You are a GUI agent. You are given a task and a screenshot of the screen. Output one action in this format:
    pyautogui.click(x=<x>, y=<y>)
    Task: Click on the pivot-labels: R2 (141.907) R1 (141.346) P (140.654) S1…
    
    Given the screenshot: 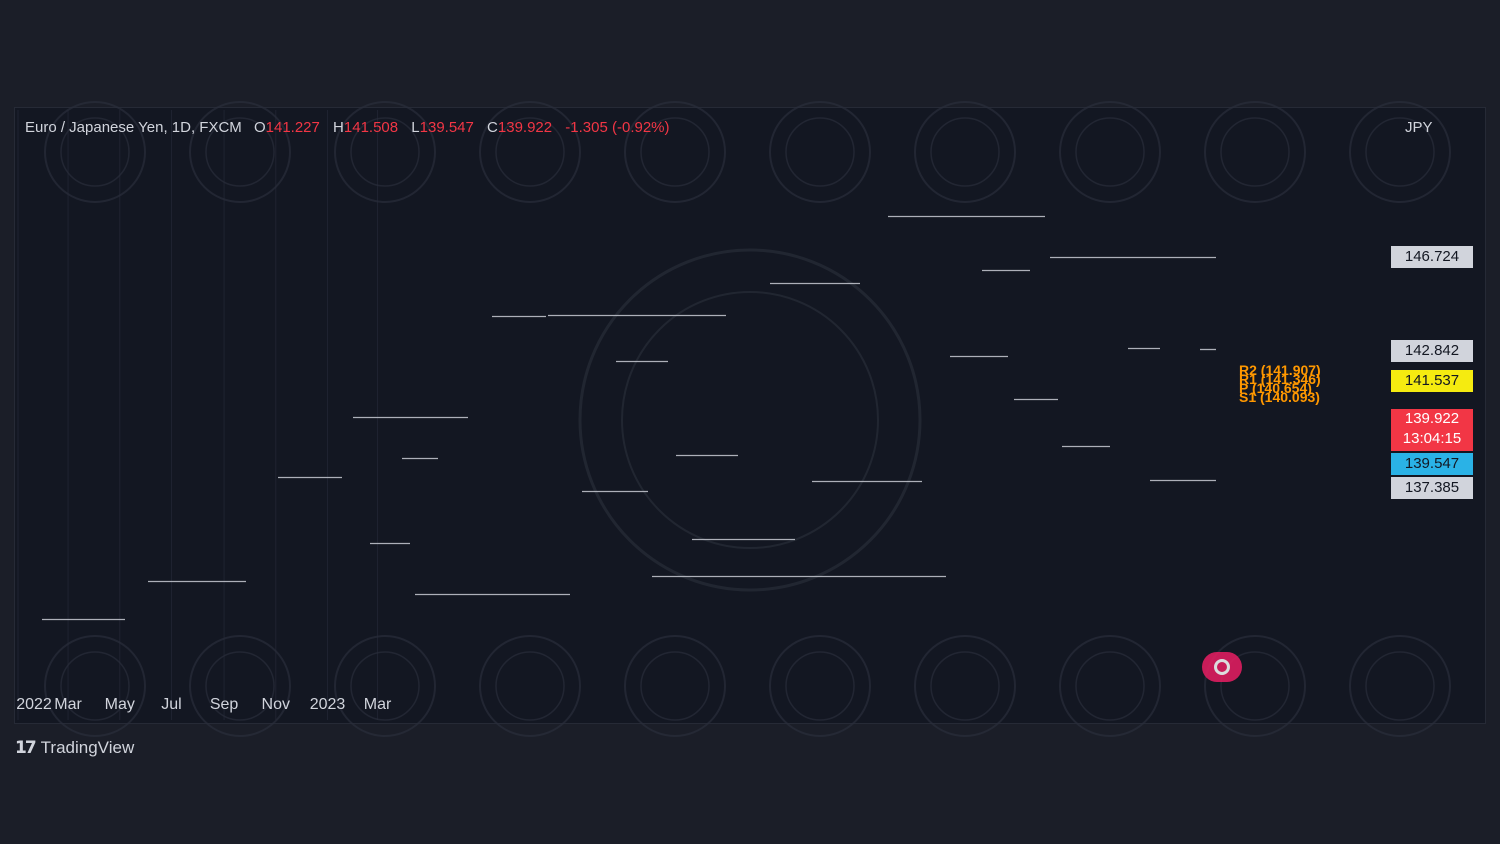 What is the action you would take?
    pyautogui.click(x=1280, y=383)
    